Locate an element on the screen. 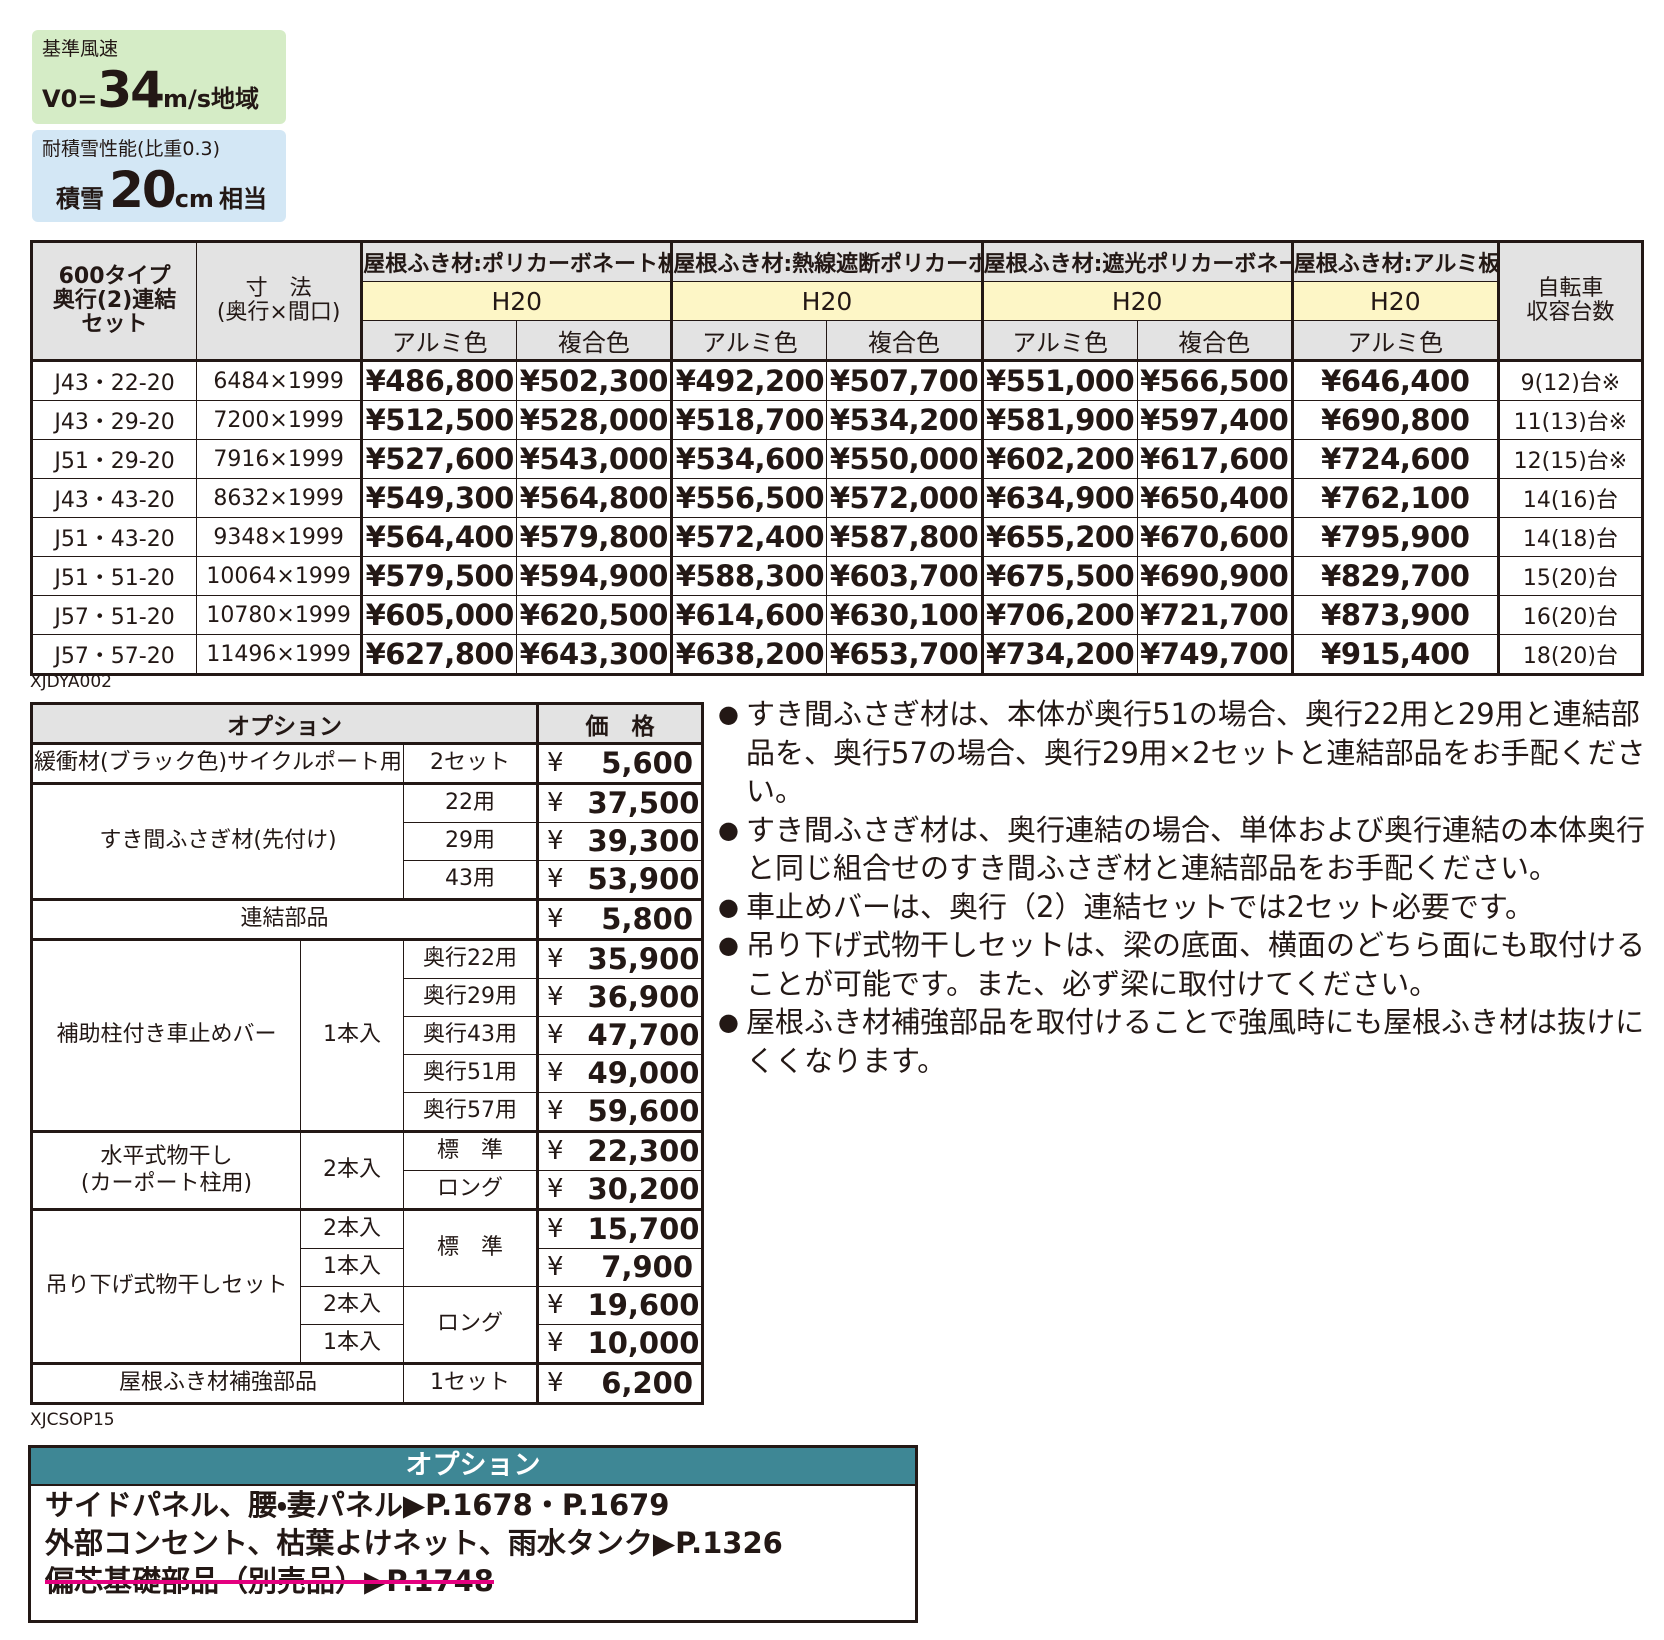 This screenshot has height=1640, width=1664. option-spec: ロング is located at coordinates (470, 1190).